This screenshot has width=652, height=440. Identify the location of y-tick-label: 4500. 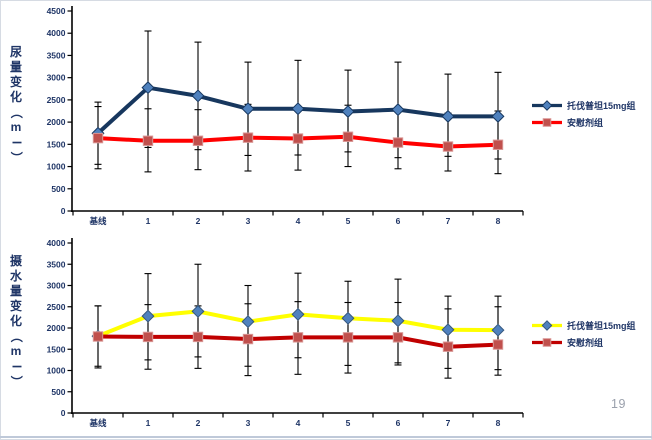
(56, 11).